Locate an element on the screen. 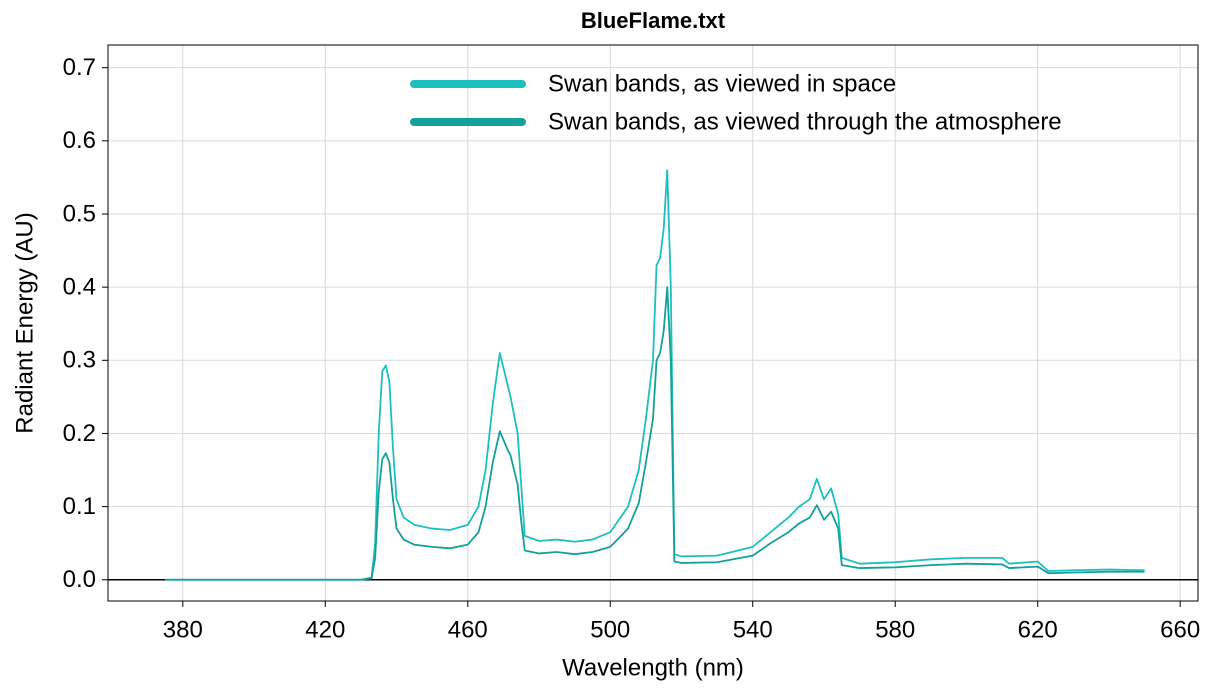  x-axis-label: Wavelength (nm) is located at coordinates (653, 667).